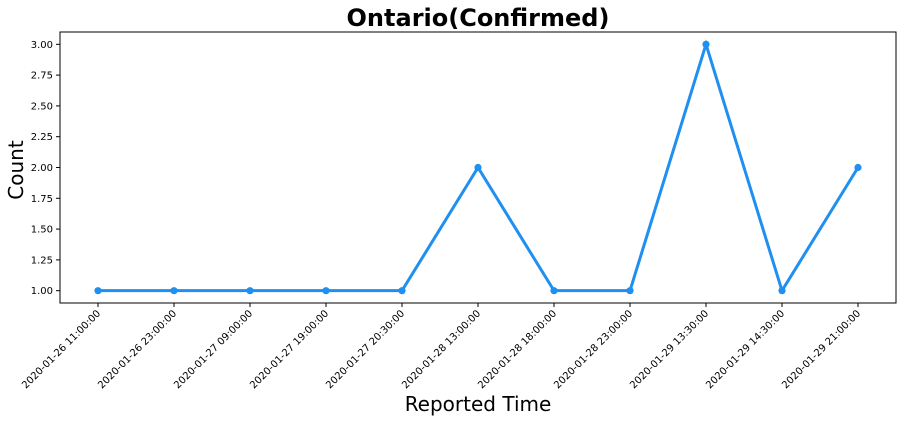 Image resolution: width=906 pixels, height=422 pixels. I want to click on y-tick-label: 1.25, so click(42, 260).